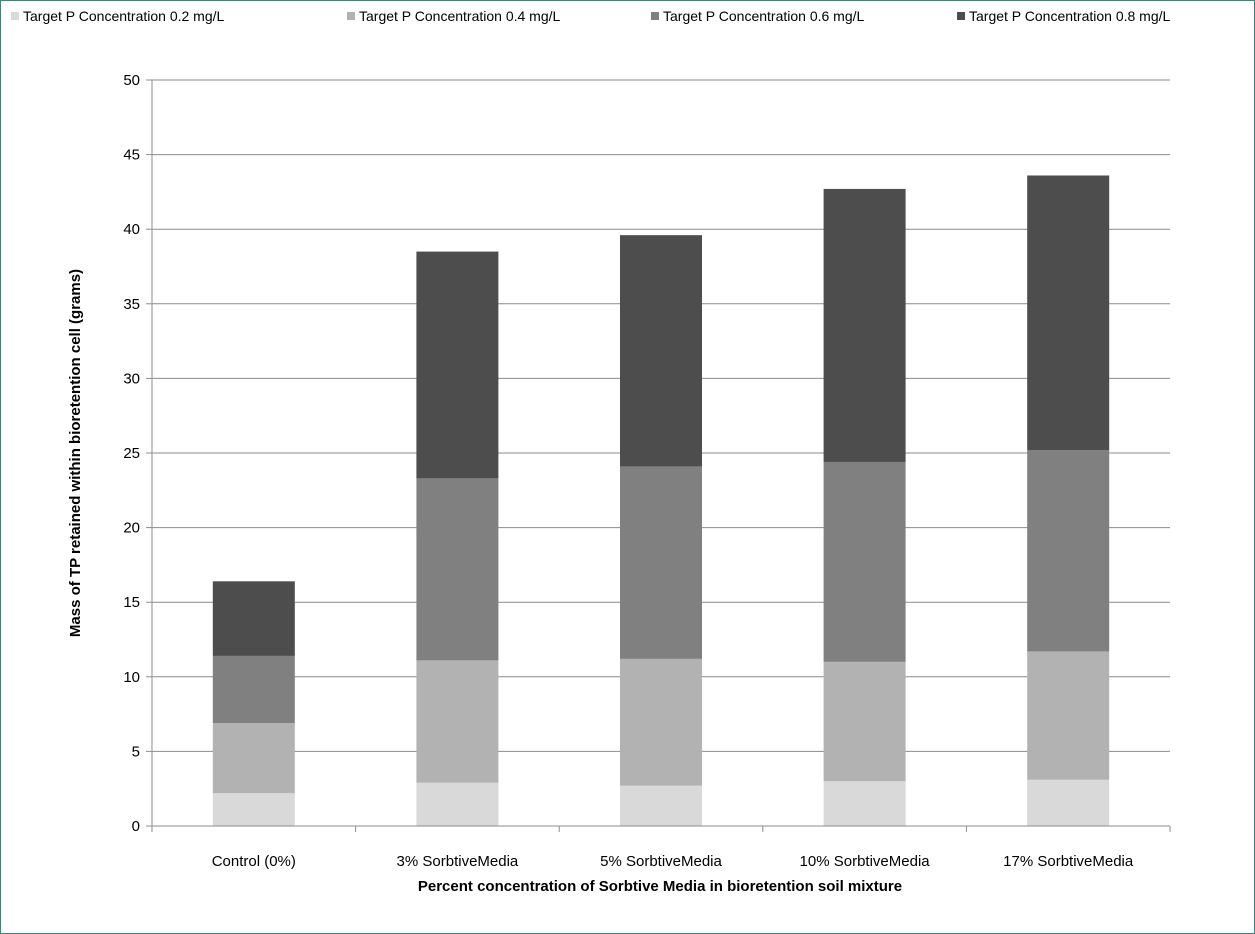 The width and height of the screenshot is (1255, 934). What do you see at coordinates (124, 16) in the screenshot?
I see `legend-label: Target P Concentration 0.2 mg/L` at bounding box center [124, 16].